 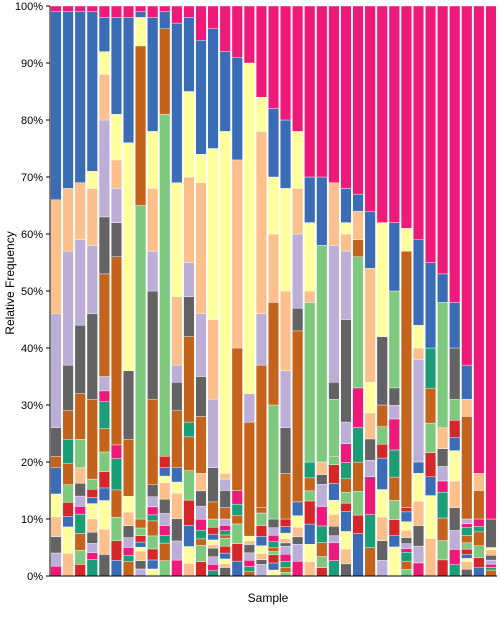 What do you see at coordinates (35, 577) in the screenshot?
I see `y-tick-label: 0%` at bounding box center [35, 577].